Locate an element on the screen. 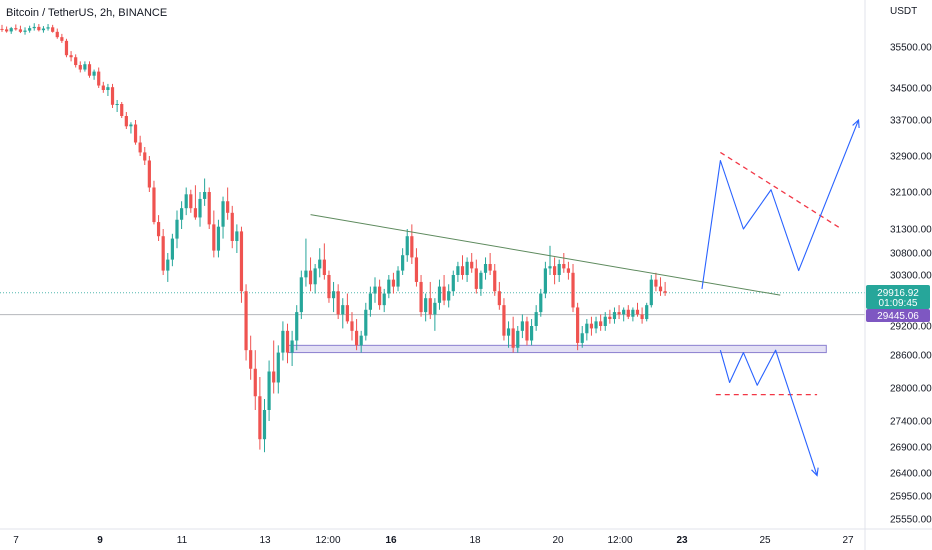  price-tick-label: 33700.00 is located at coordinates (911, 121).